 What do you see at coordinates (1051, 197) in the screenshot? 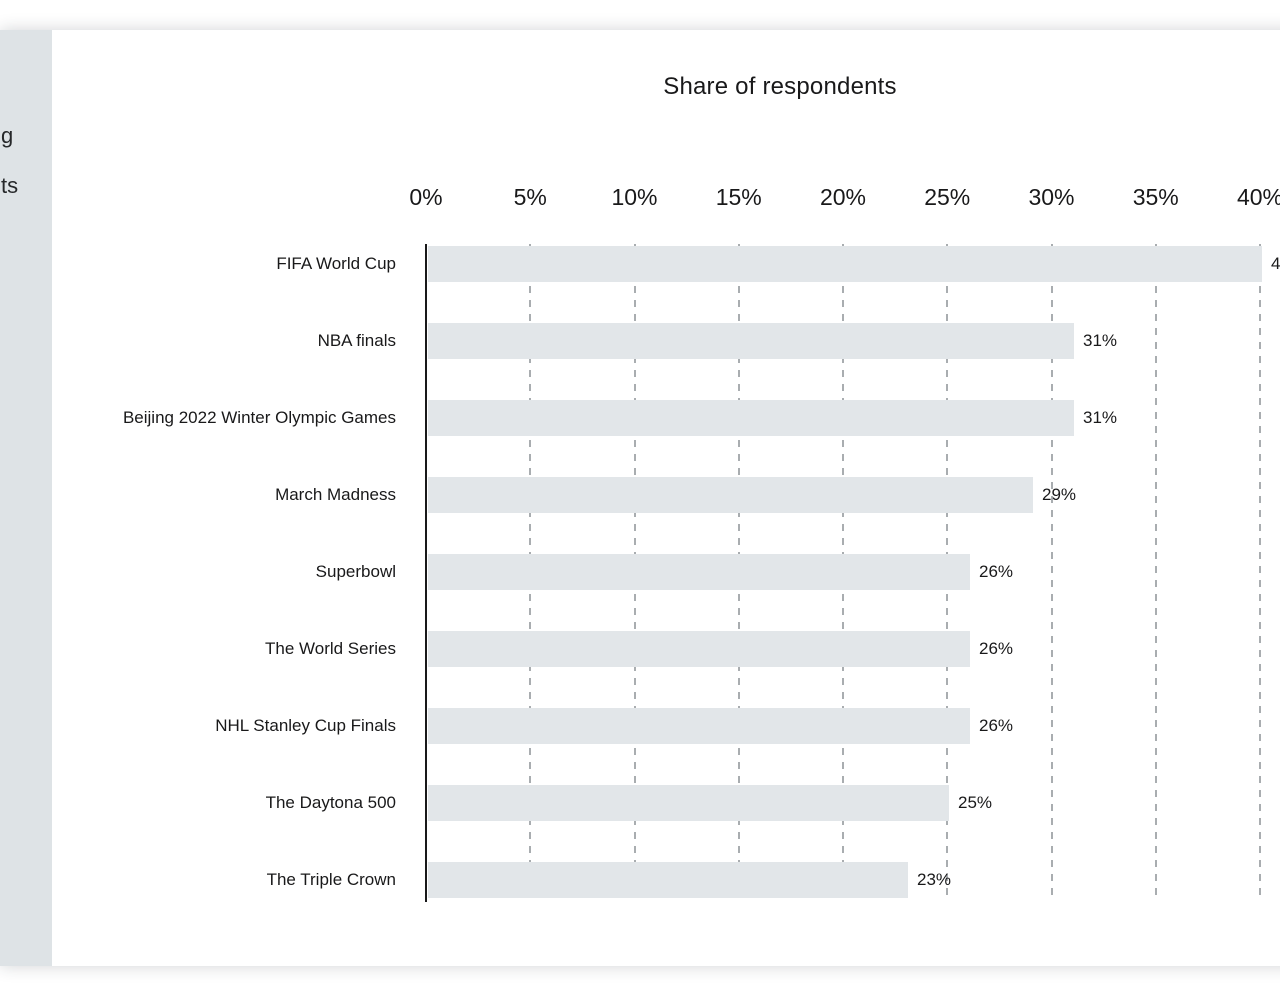
I see `x-tick-label: 30%` at bounding box center [1051, 197].